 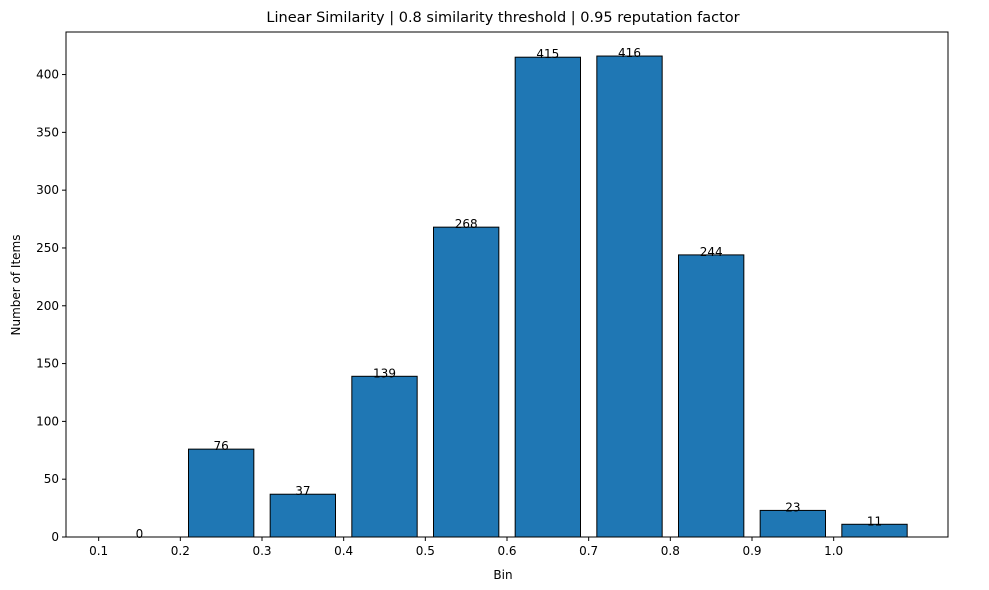 What do you see at coordinates (629, 53) in the screenshot?
I see `bar-value-label: 416` at bounding box center [629, 53].